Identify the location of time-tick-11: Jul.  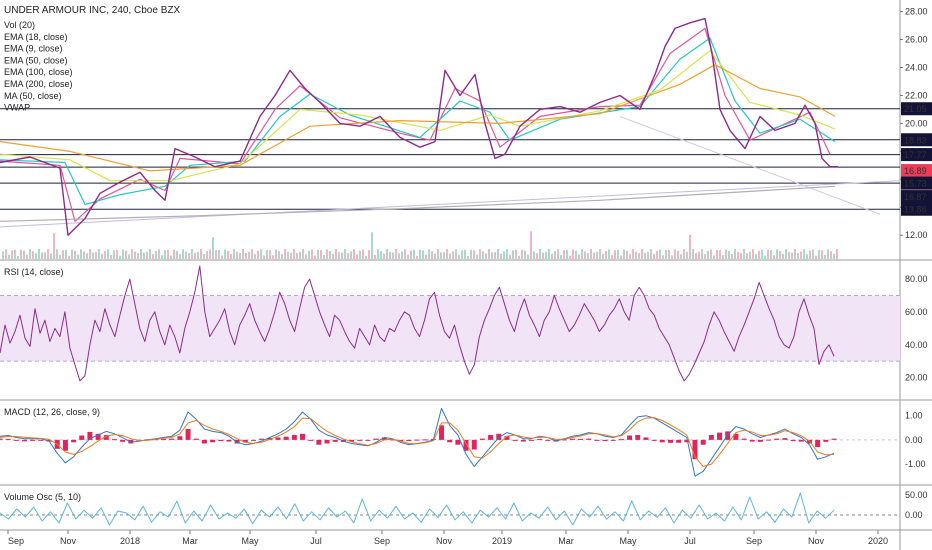
(690, 541).